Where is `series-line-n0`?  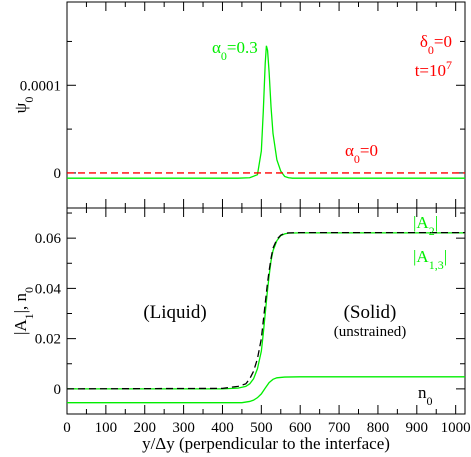
series-line-n0 is located at coordinates (266, 390).